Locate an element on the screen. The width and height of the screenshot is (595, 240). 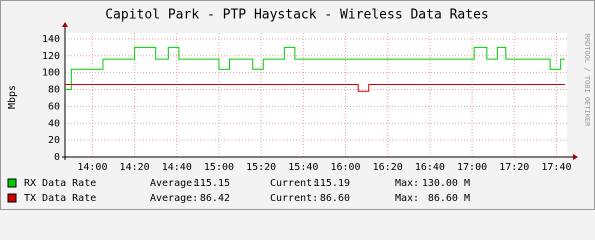
legend-stat: 115.19 is located at coordinates (332, 183).